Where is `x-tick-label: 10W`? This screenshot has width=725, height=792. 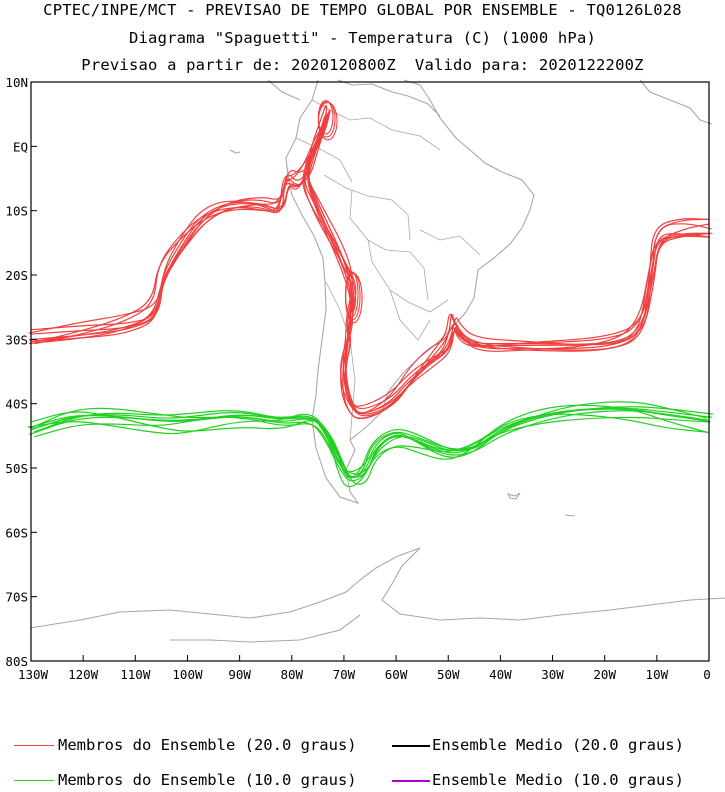
x-tick-label: 10W is located at coordinates (657, 674).